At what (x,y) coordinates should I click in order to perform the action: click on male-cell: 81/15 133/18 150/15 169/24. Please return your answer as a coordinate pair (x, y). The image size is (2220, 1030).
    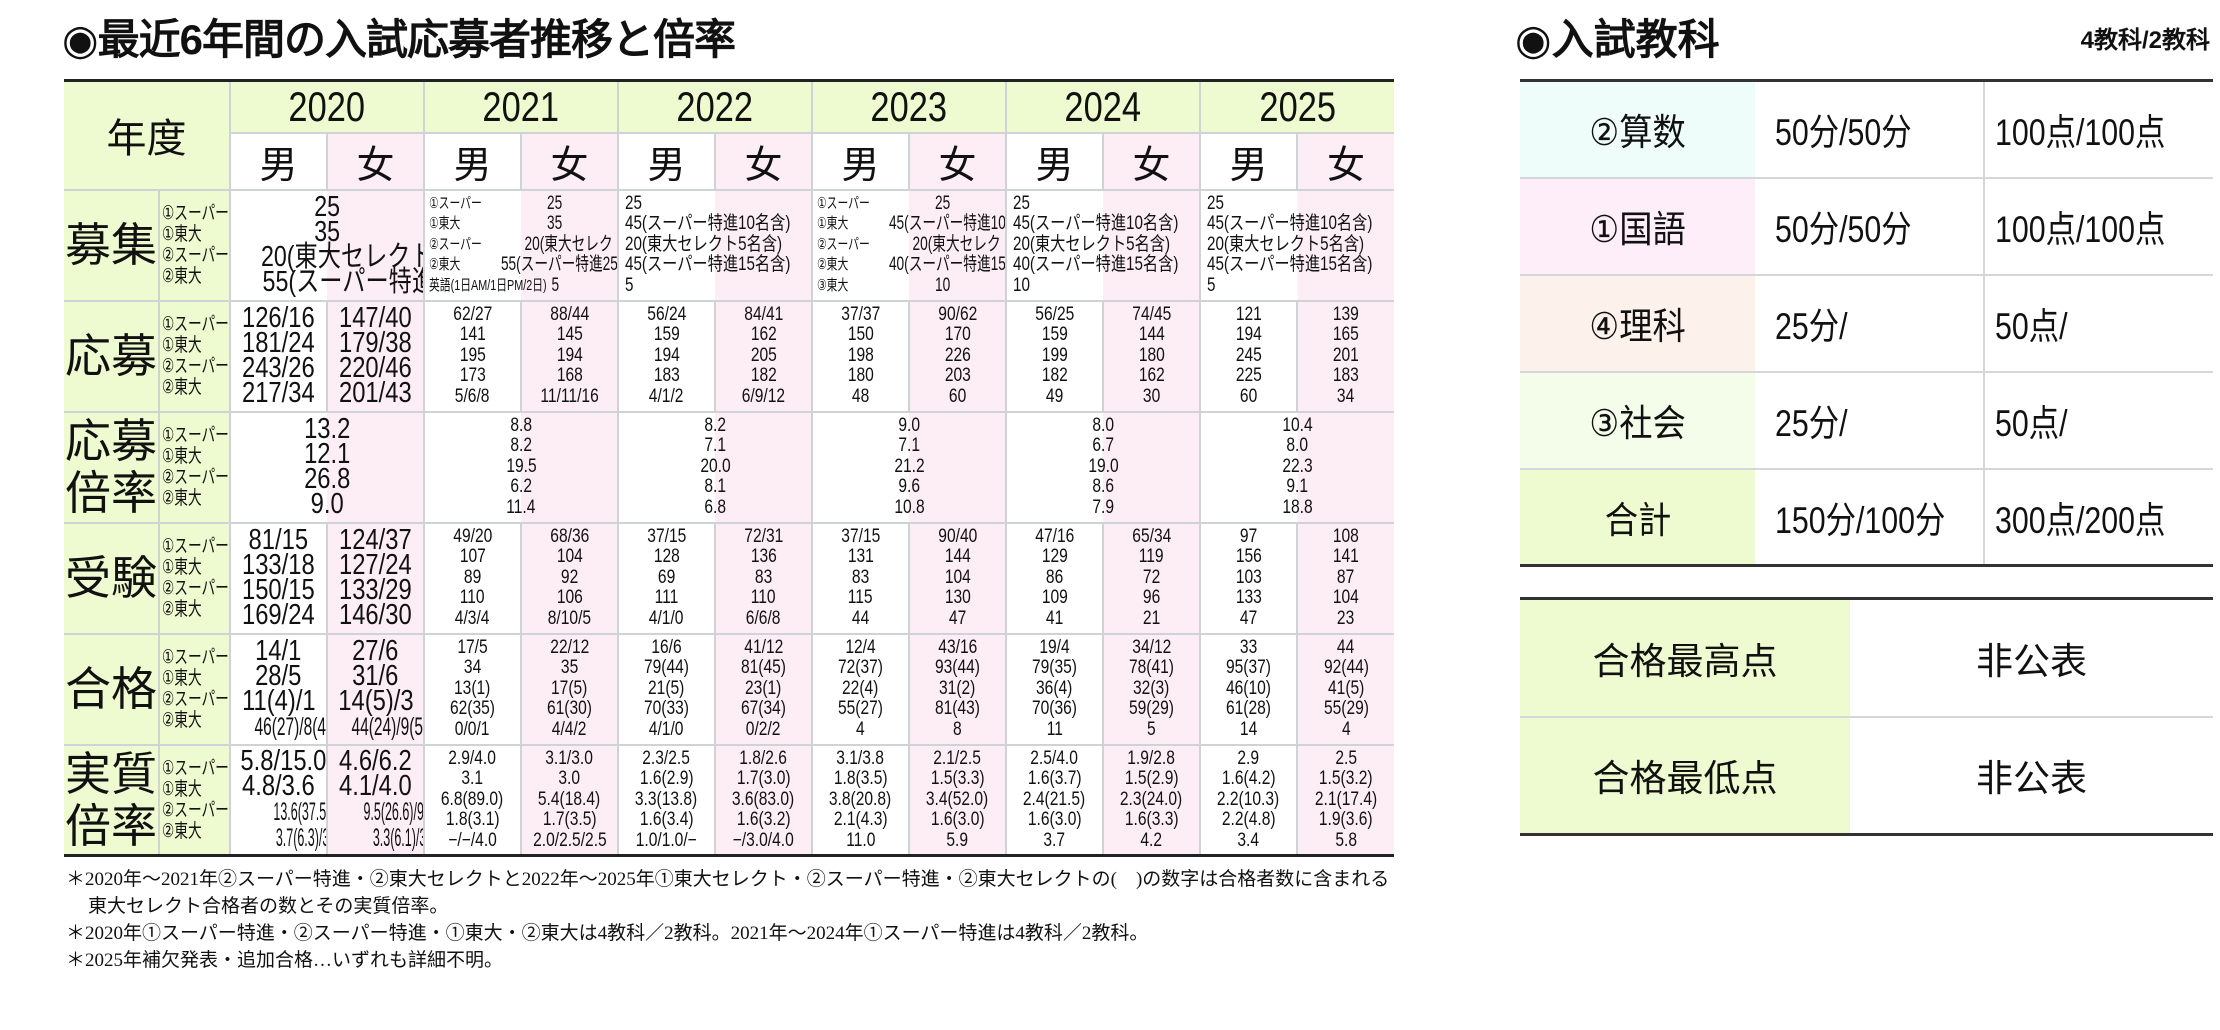
    Looking at the image, I should click on (278, 578).